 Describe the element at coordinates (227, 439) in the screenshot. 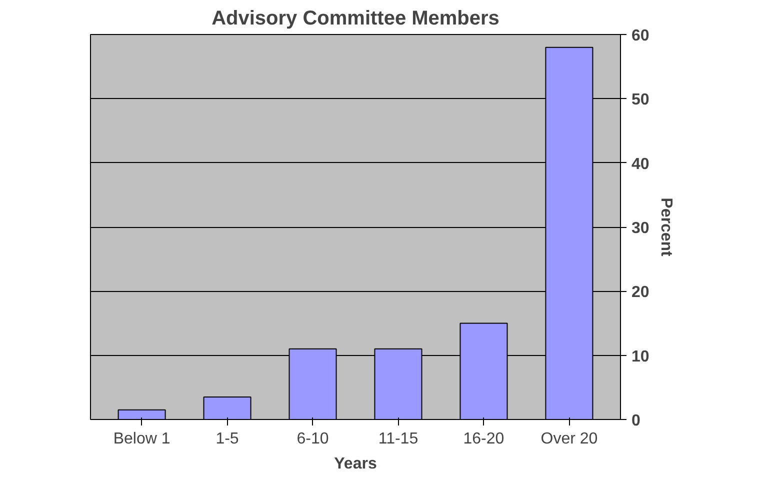

I see `x-tick-label: 1-5` at that location.